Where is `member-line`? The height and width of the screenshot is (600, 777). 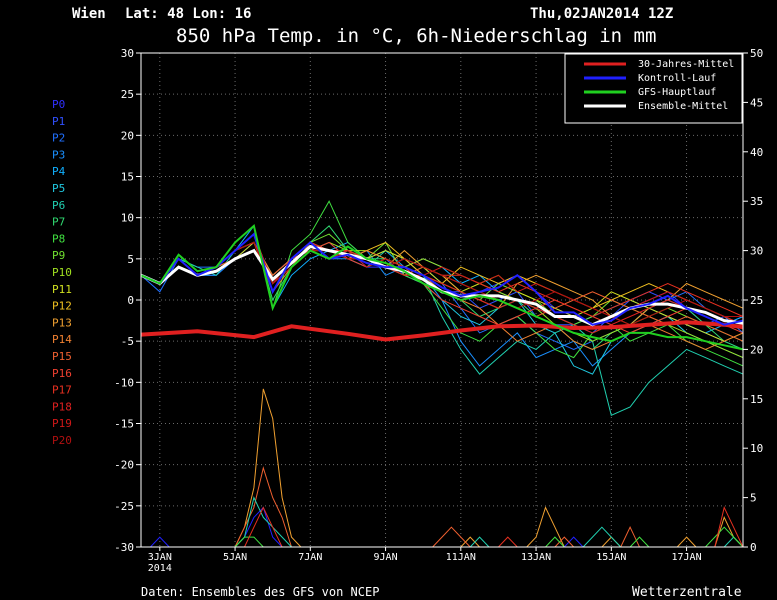
member-line is located at coordinates (441, 283).